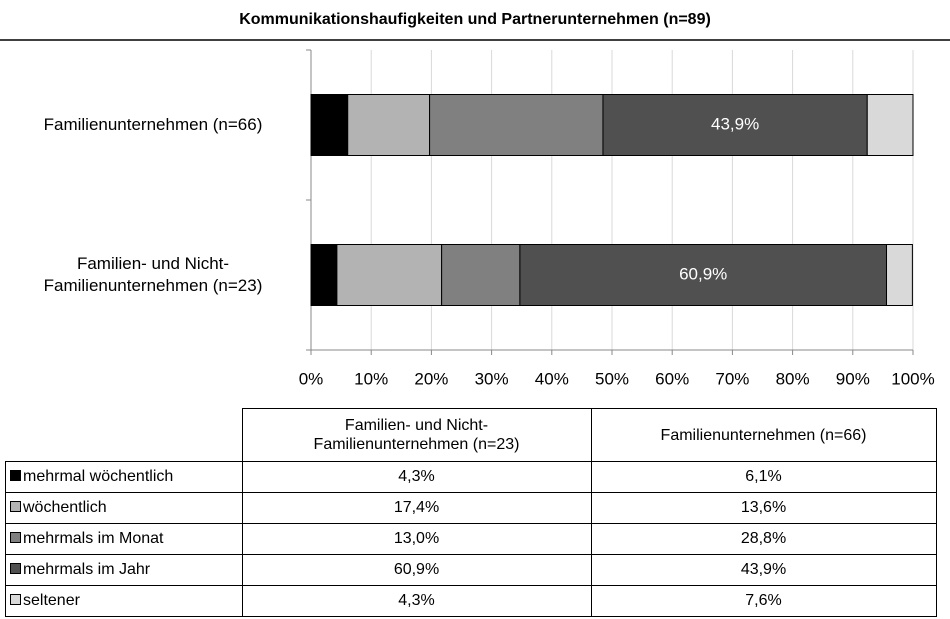 The image size is (950, 619). Describe the element at coordinates (612, 378) in the screenshot. I see `x-tick-label: 50%` at that location.